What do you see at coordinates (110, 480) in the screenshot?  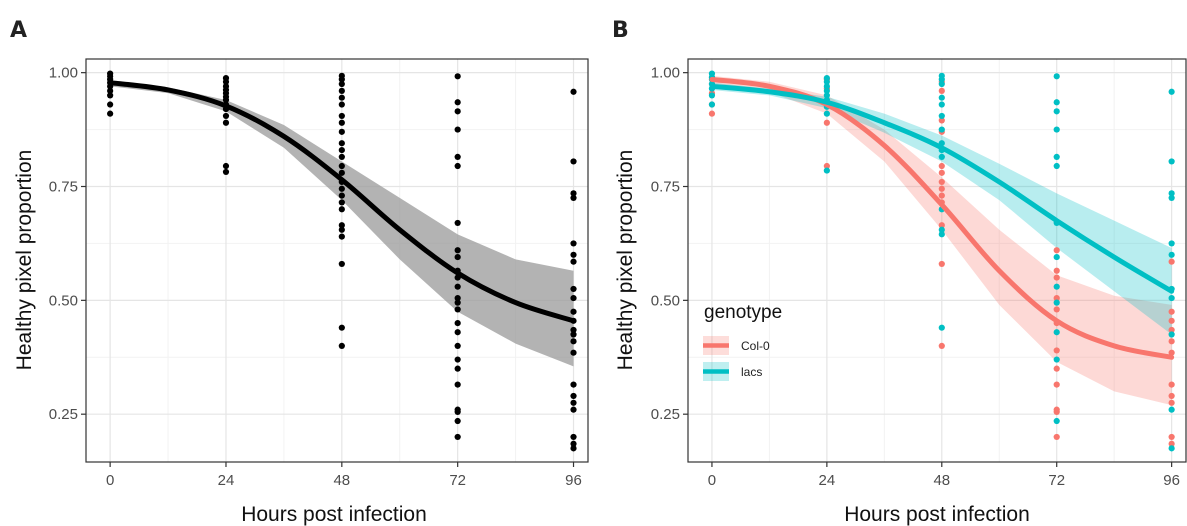 I see `panel-a-x-tick-label: 0` at bounding box center [110, 480].